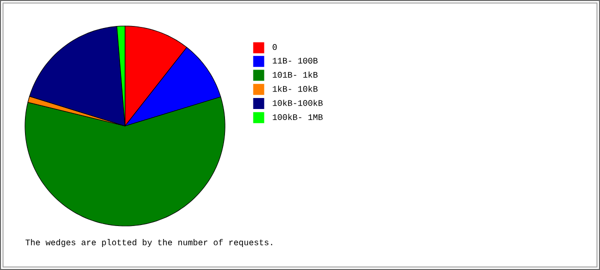  Describe the element at coordinates (274, 47) in the screenshot. I see `legend-label: 0` at that location.